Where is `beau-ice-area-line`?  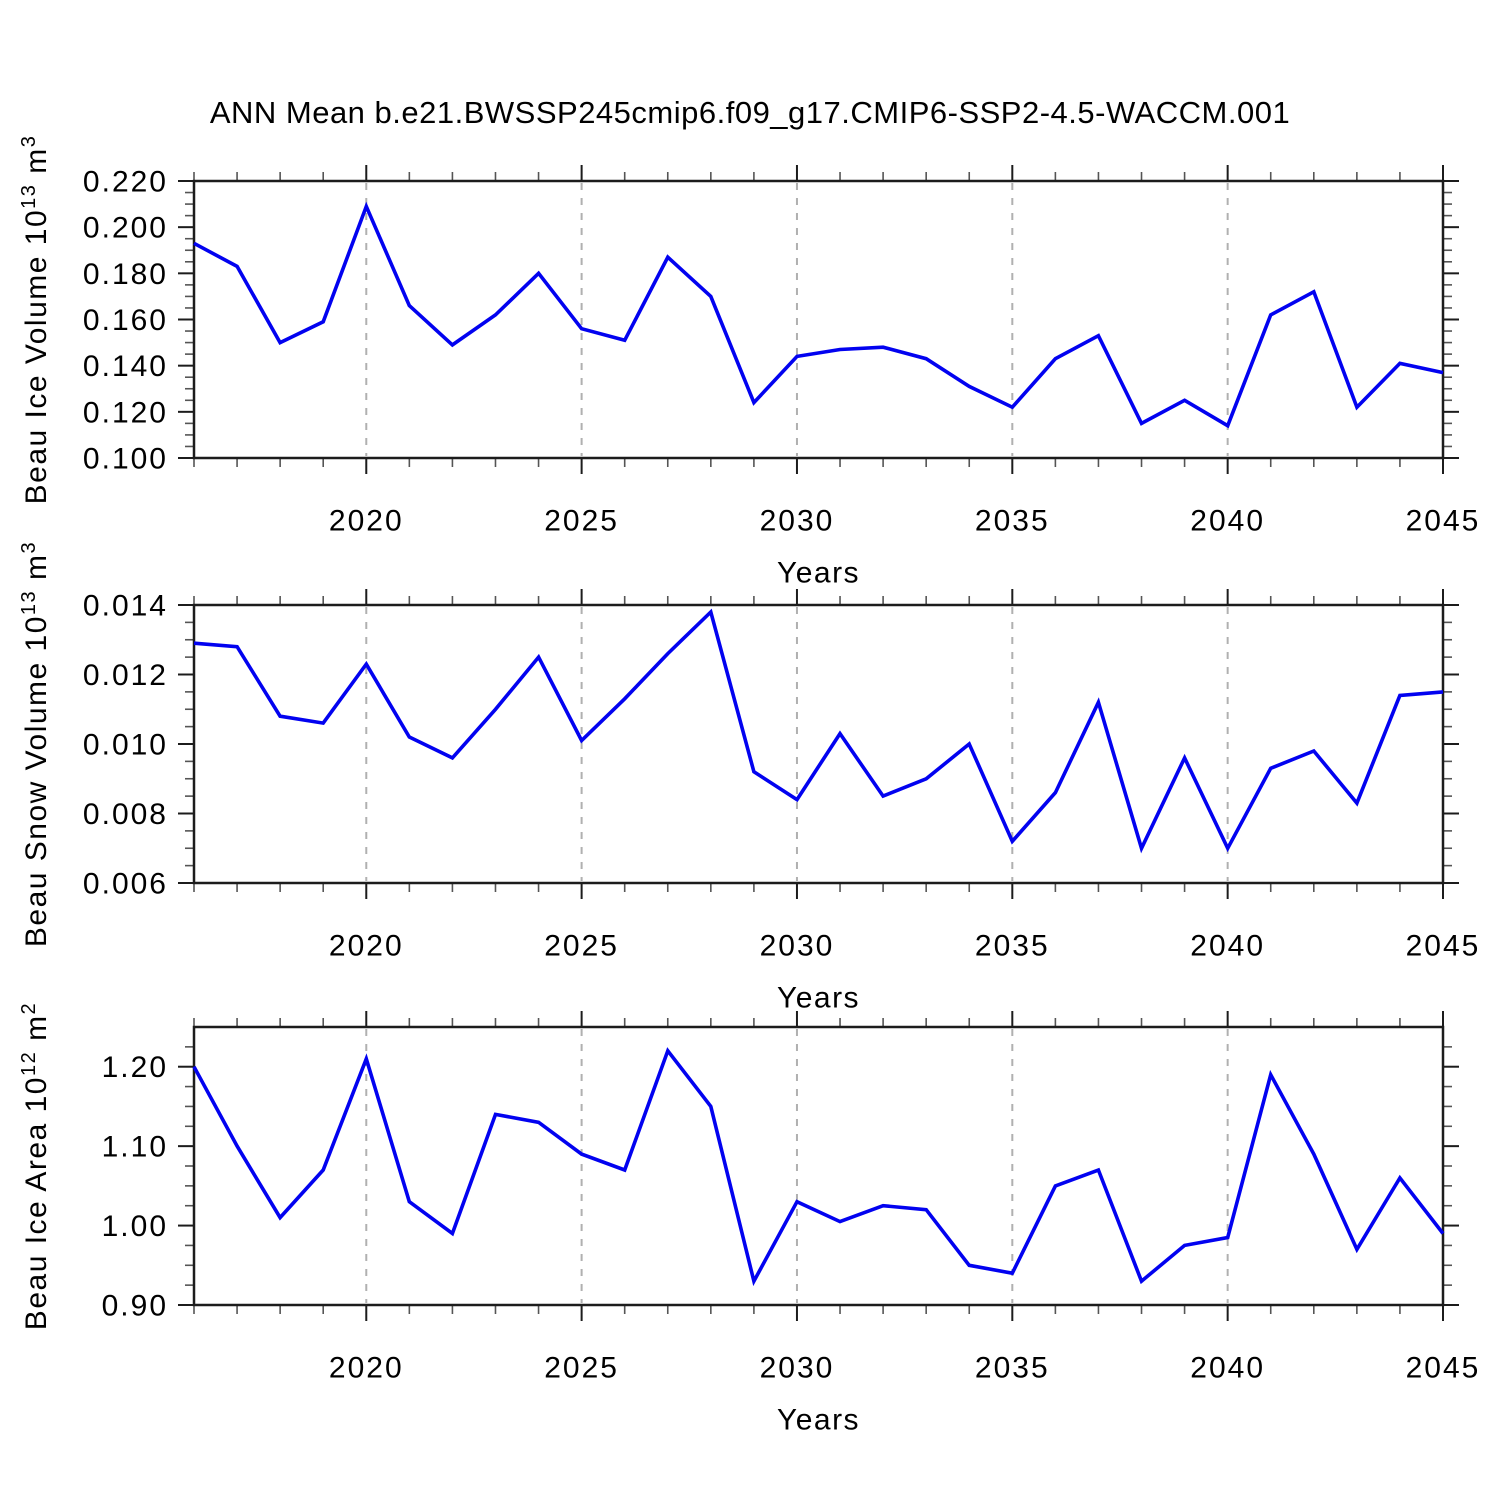 beau-ice-area-line is located at coordinates (818, 1167).